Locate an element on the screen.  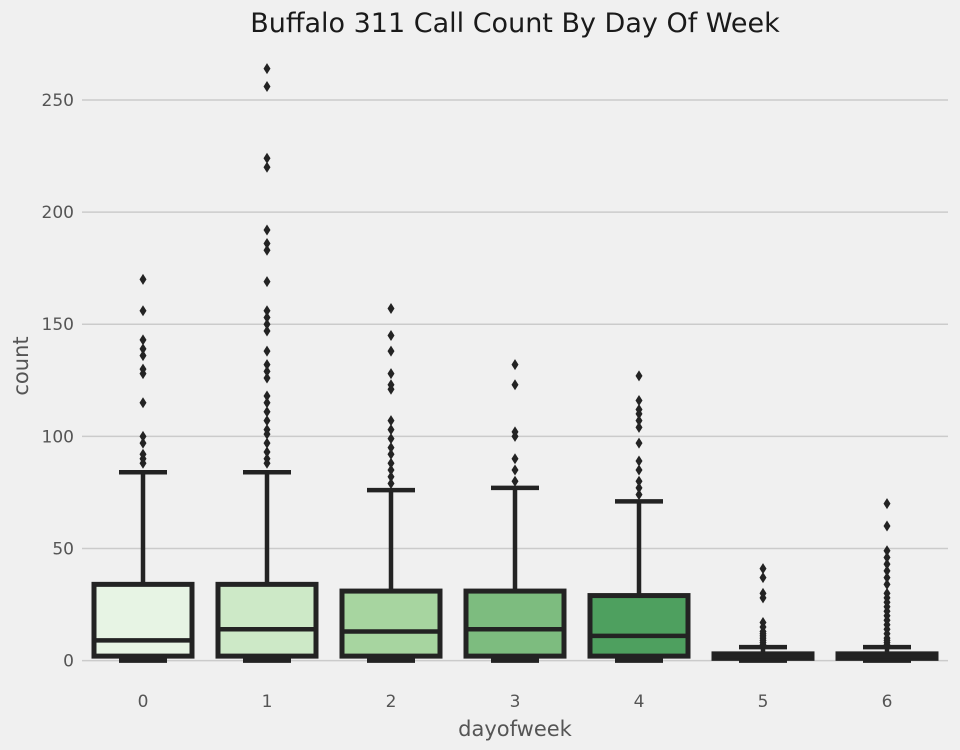
x-tick-label-5: 5 is located at coordinates (763, 702).